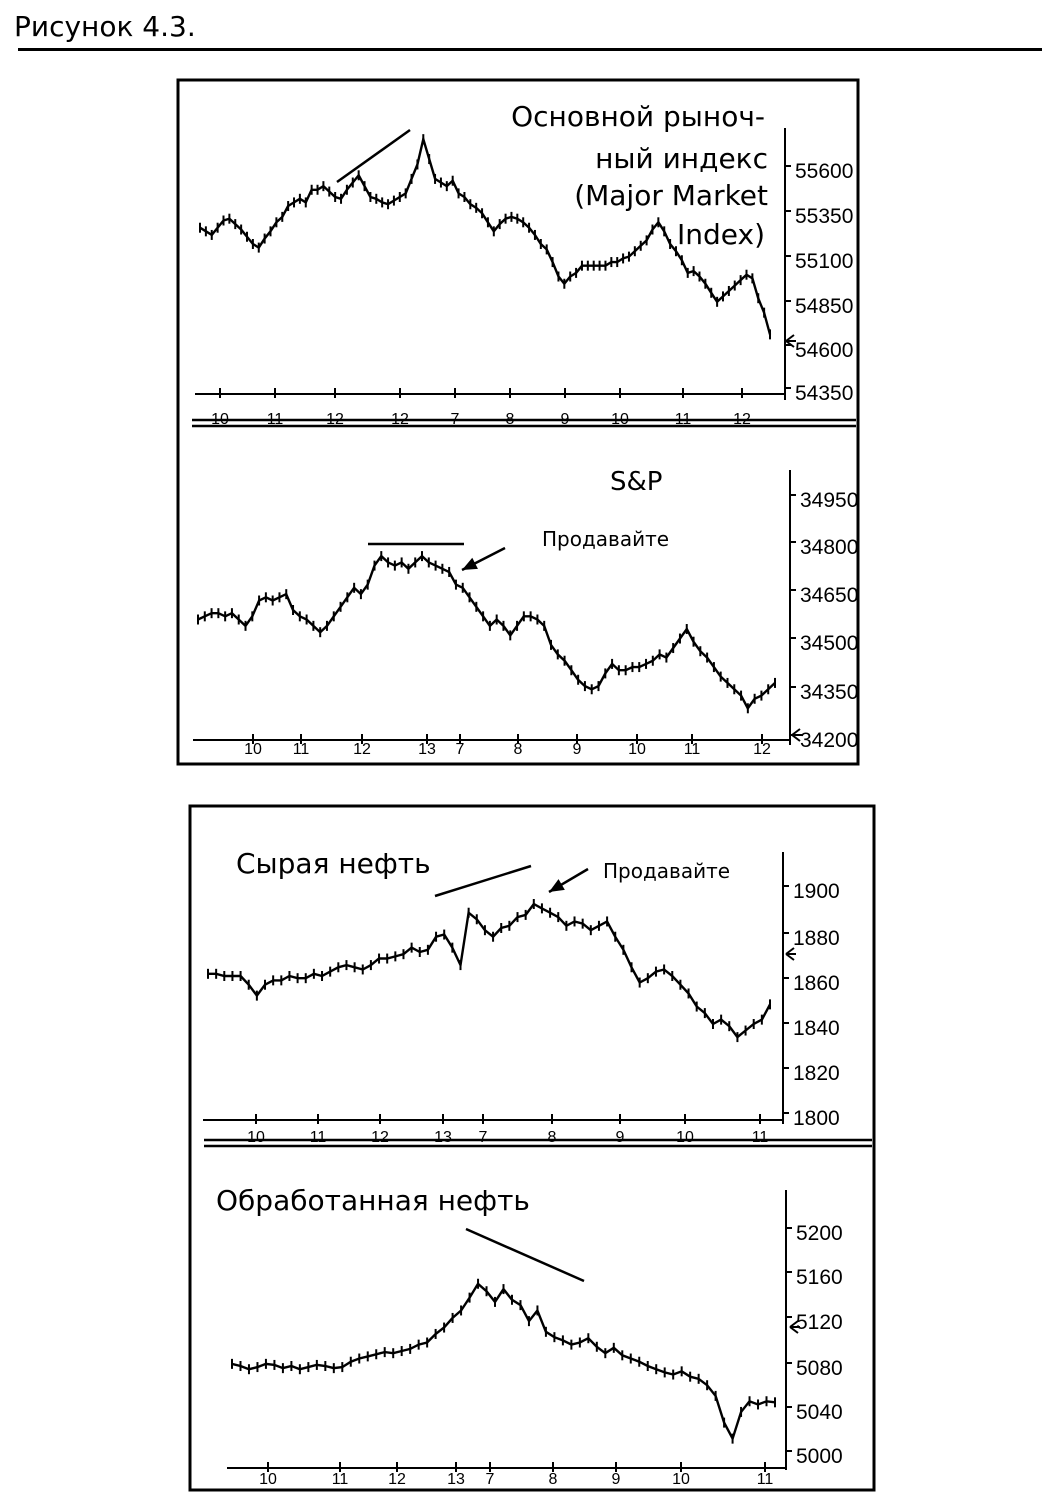 The height and width of the screenshot is (1512, 1044). I want to click on y-tick-label: 34800, so click(829, 547).